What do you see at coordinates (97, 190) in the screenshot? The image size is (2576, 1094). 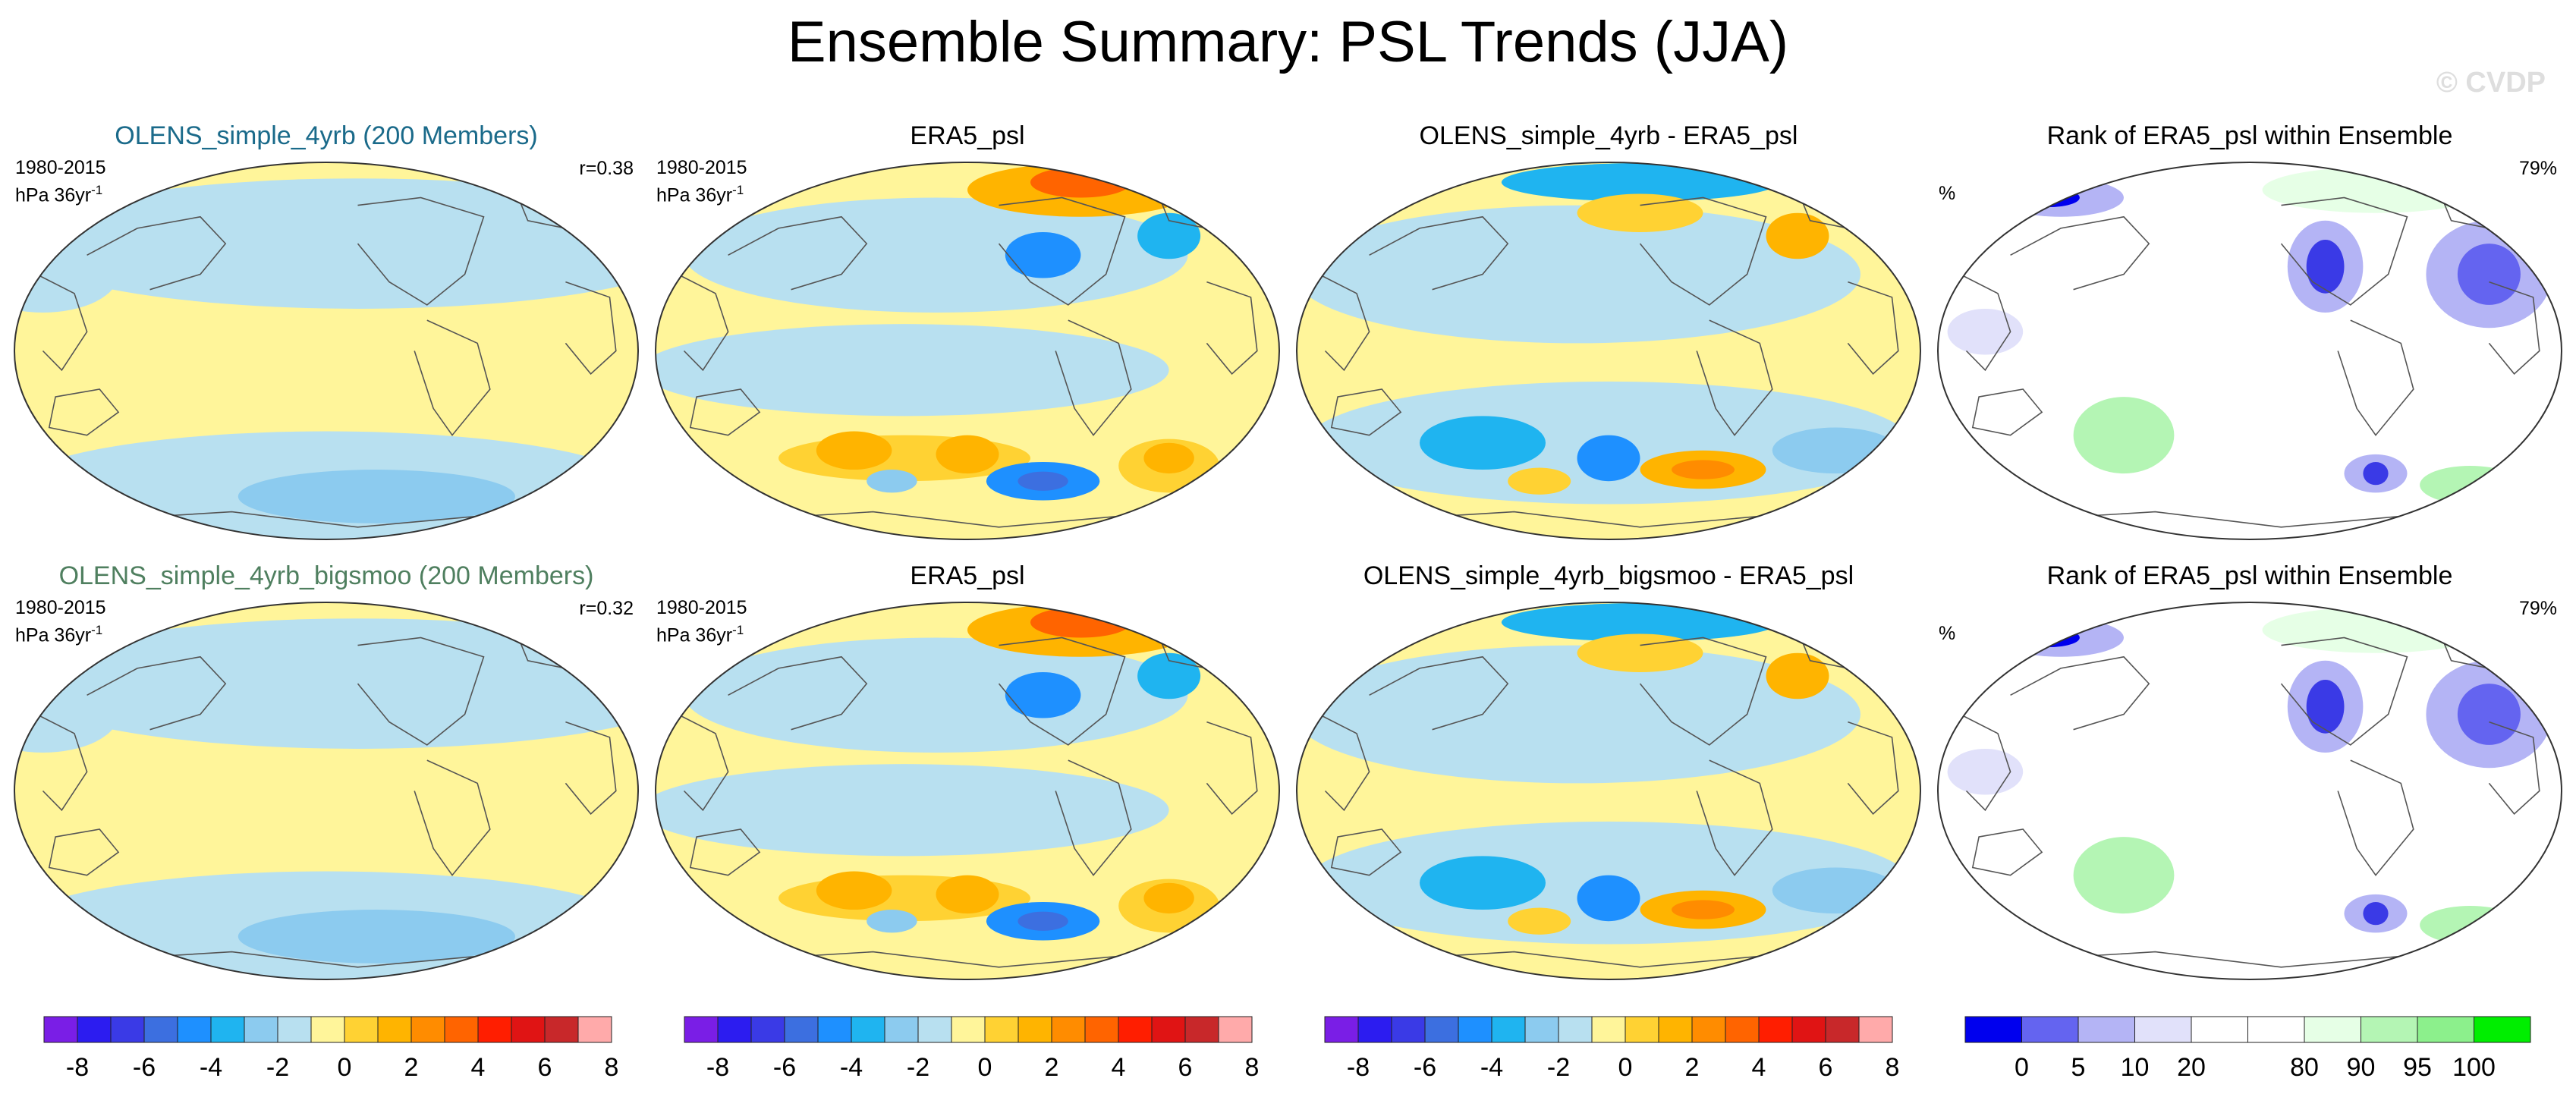 I see `panel-units-exponent: -1` at bounding box center [97, 190].